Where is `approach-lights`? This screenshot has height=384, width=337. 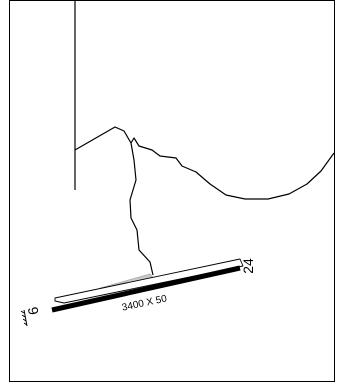 approach-lights is located at coordinates (24, 318).